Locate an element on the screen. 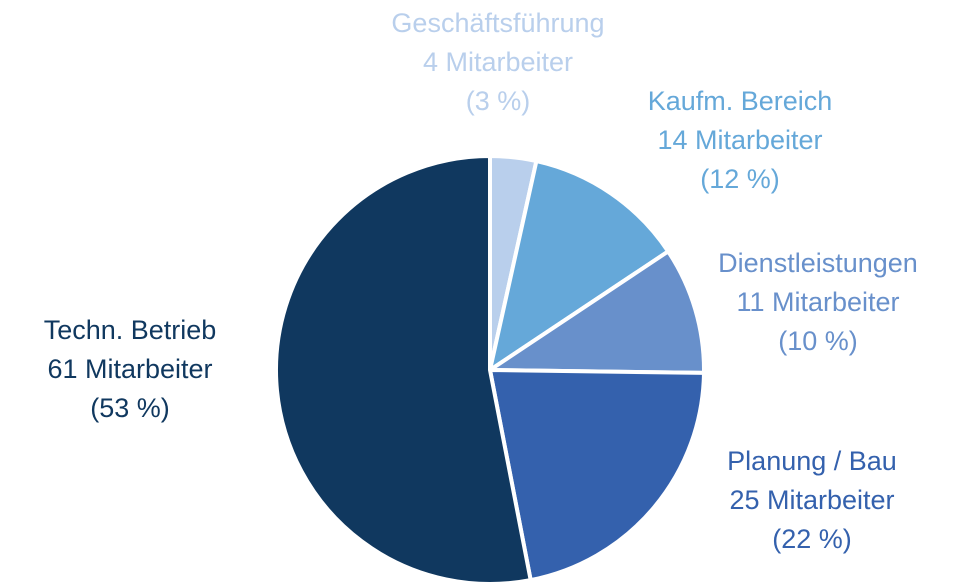  slice-label: Geschäftsführung is located at coordinates (497, 23).